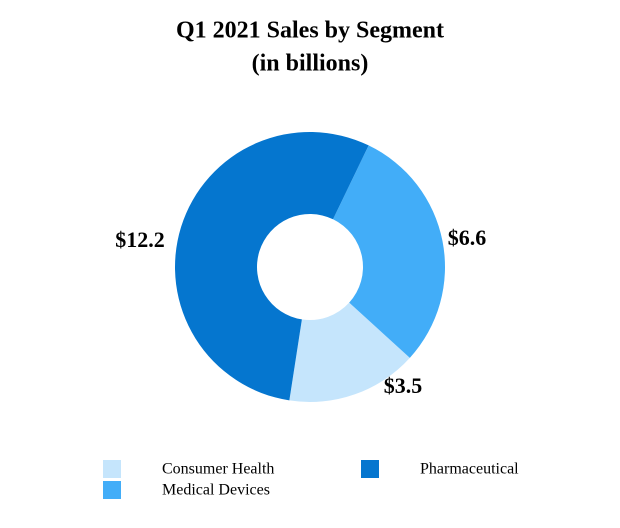 The width and height of the screenshot is (620, 528). I want to click on value-label: $12.2, so click(140, 239).